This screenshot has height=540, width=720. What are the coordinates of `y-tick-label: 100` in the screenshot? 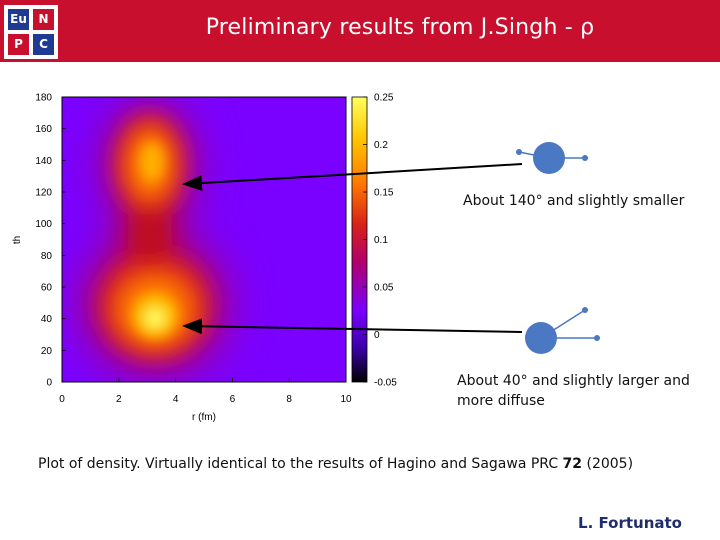 It's located at (43, 224).